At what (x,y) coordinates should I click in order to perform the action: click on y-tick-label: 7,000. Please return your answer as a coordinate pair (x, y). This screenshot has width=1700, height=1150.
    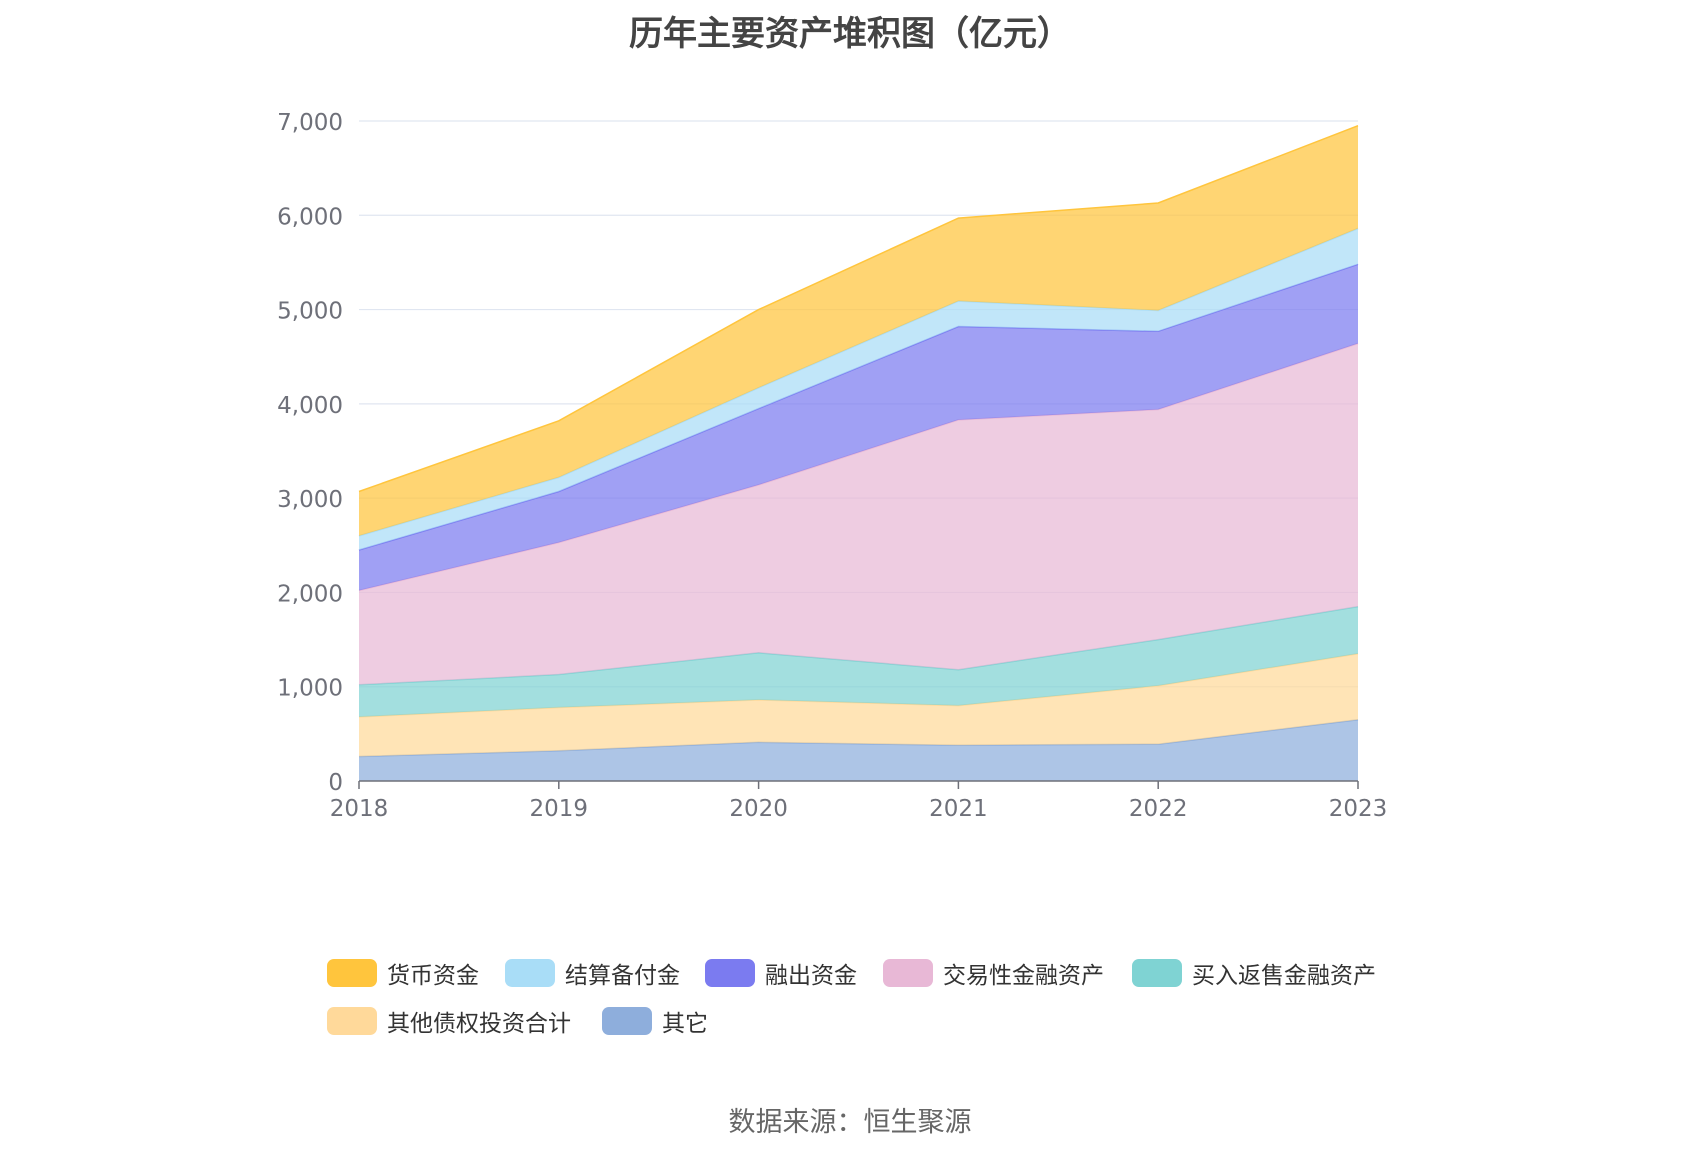
    Looking at the image, I should click on (310, 123).